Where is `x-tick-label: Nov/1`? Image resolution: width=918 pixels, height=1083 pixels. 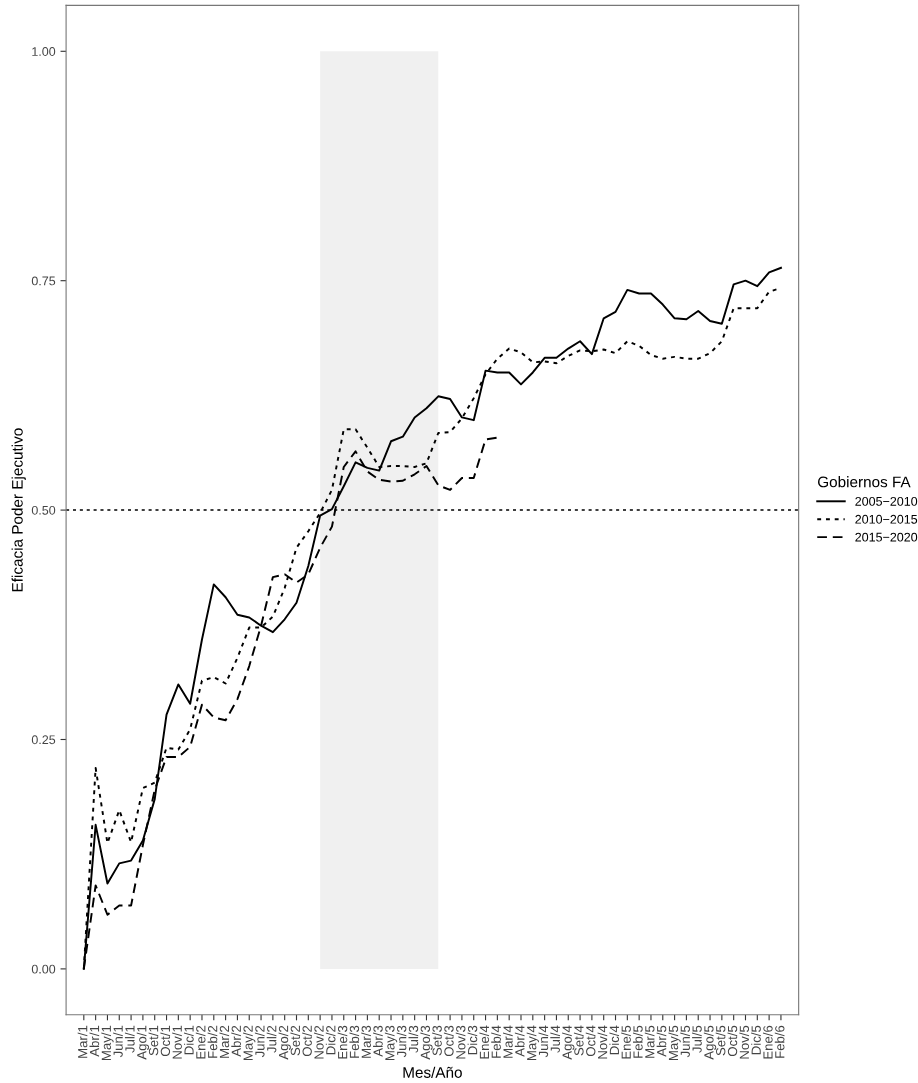 x-tick-label: Nov/1 is located at coordinates (177, 1042).